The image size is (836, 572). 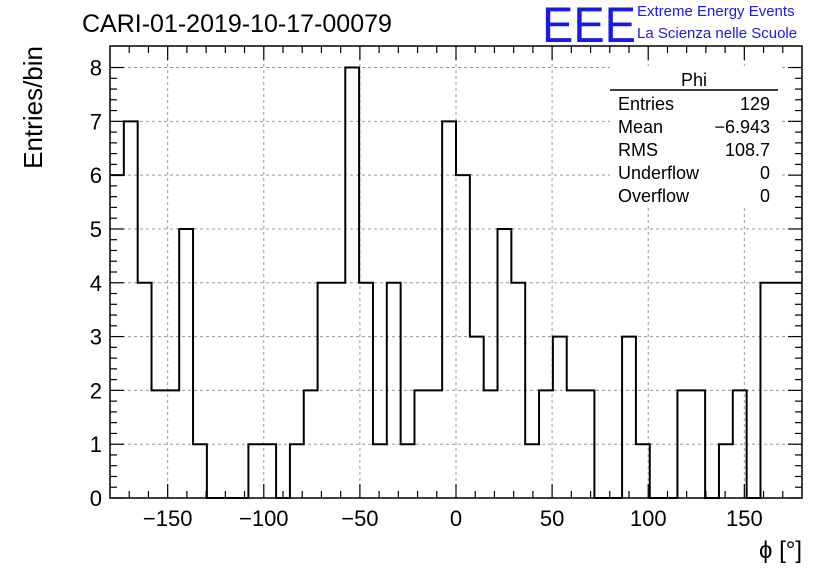 What do you see at coordinates (96, 444) in the screenshot?
I see `y-tick-label: 1` at bounding box center [96, 444].